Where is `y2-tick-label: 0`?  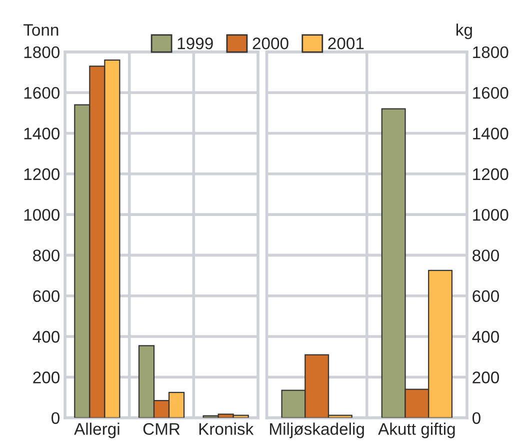 y2-tick-label: 0 is located at coordinates (476, 418).